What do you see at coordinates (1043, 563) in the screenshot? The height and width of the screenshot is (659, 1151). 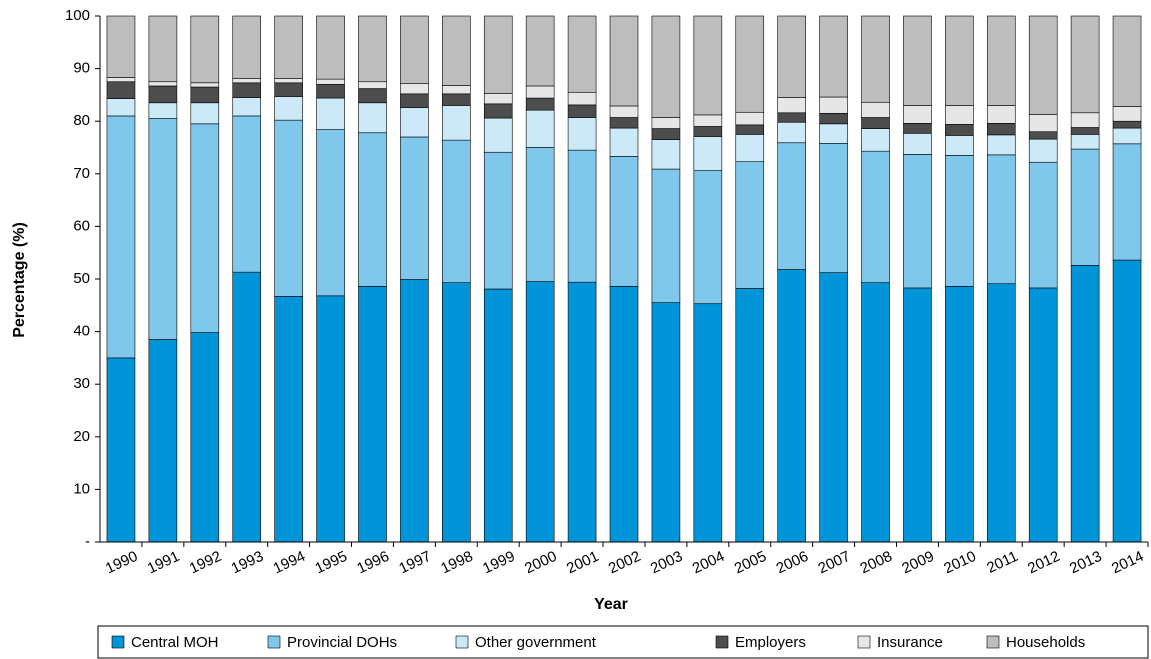 I see `x-tick-label: 2012` at bounding box center [1043, 563].